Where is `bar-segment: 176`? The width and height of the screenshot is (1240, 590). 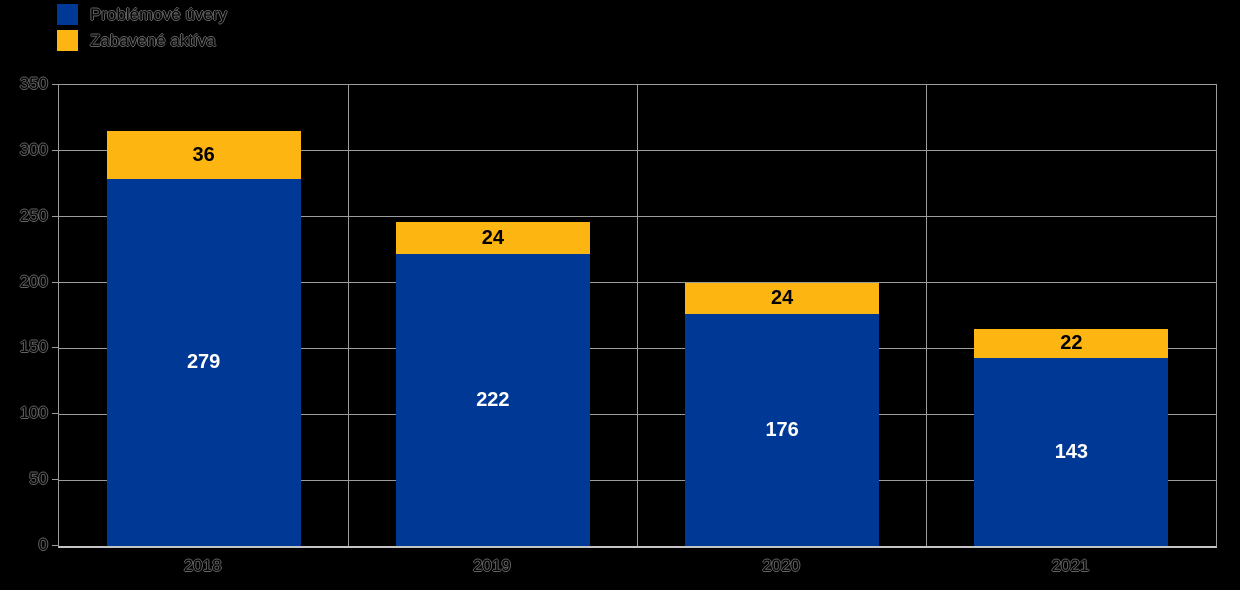
bar-segment: 176 is located at coordinates (782, 430).